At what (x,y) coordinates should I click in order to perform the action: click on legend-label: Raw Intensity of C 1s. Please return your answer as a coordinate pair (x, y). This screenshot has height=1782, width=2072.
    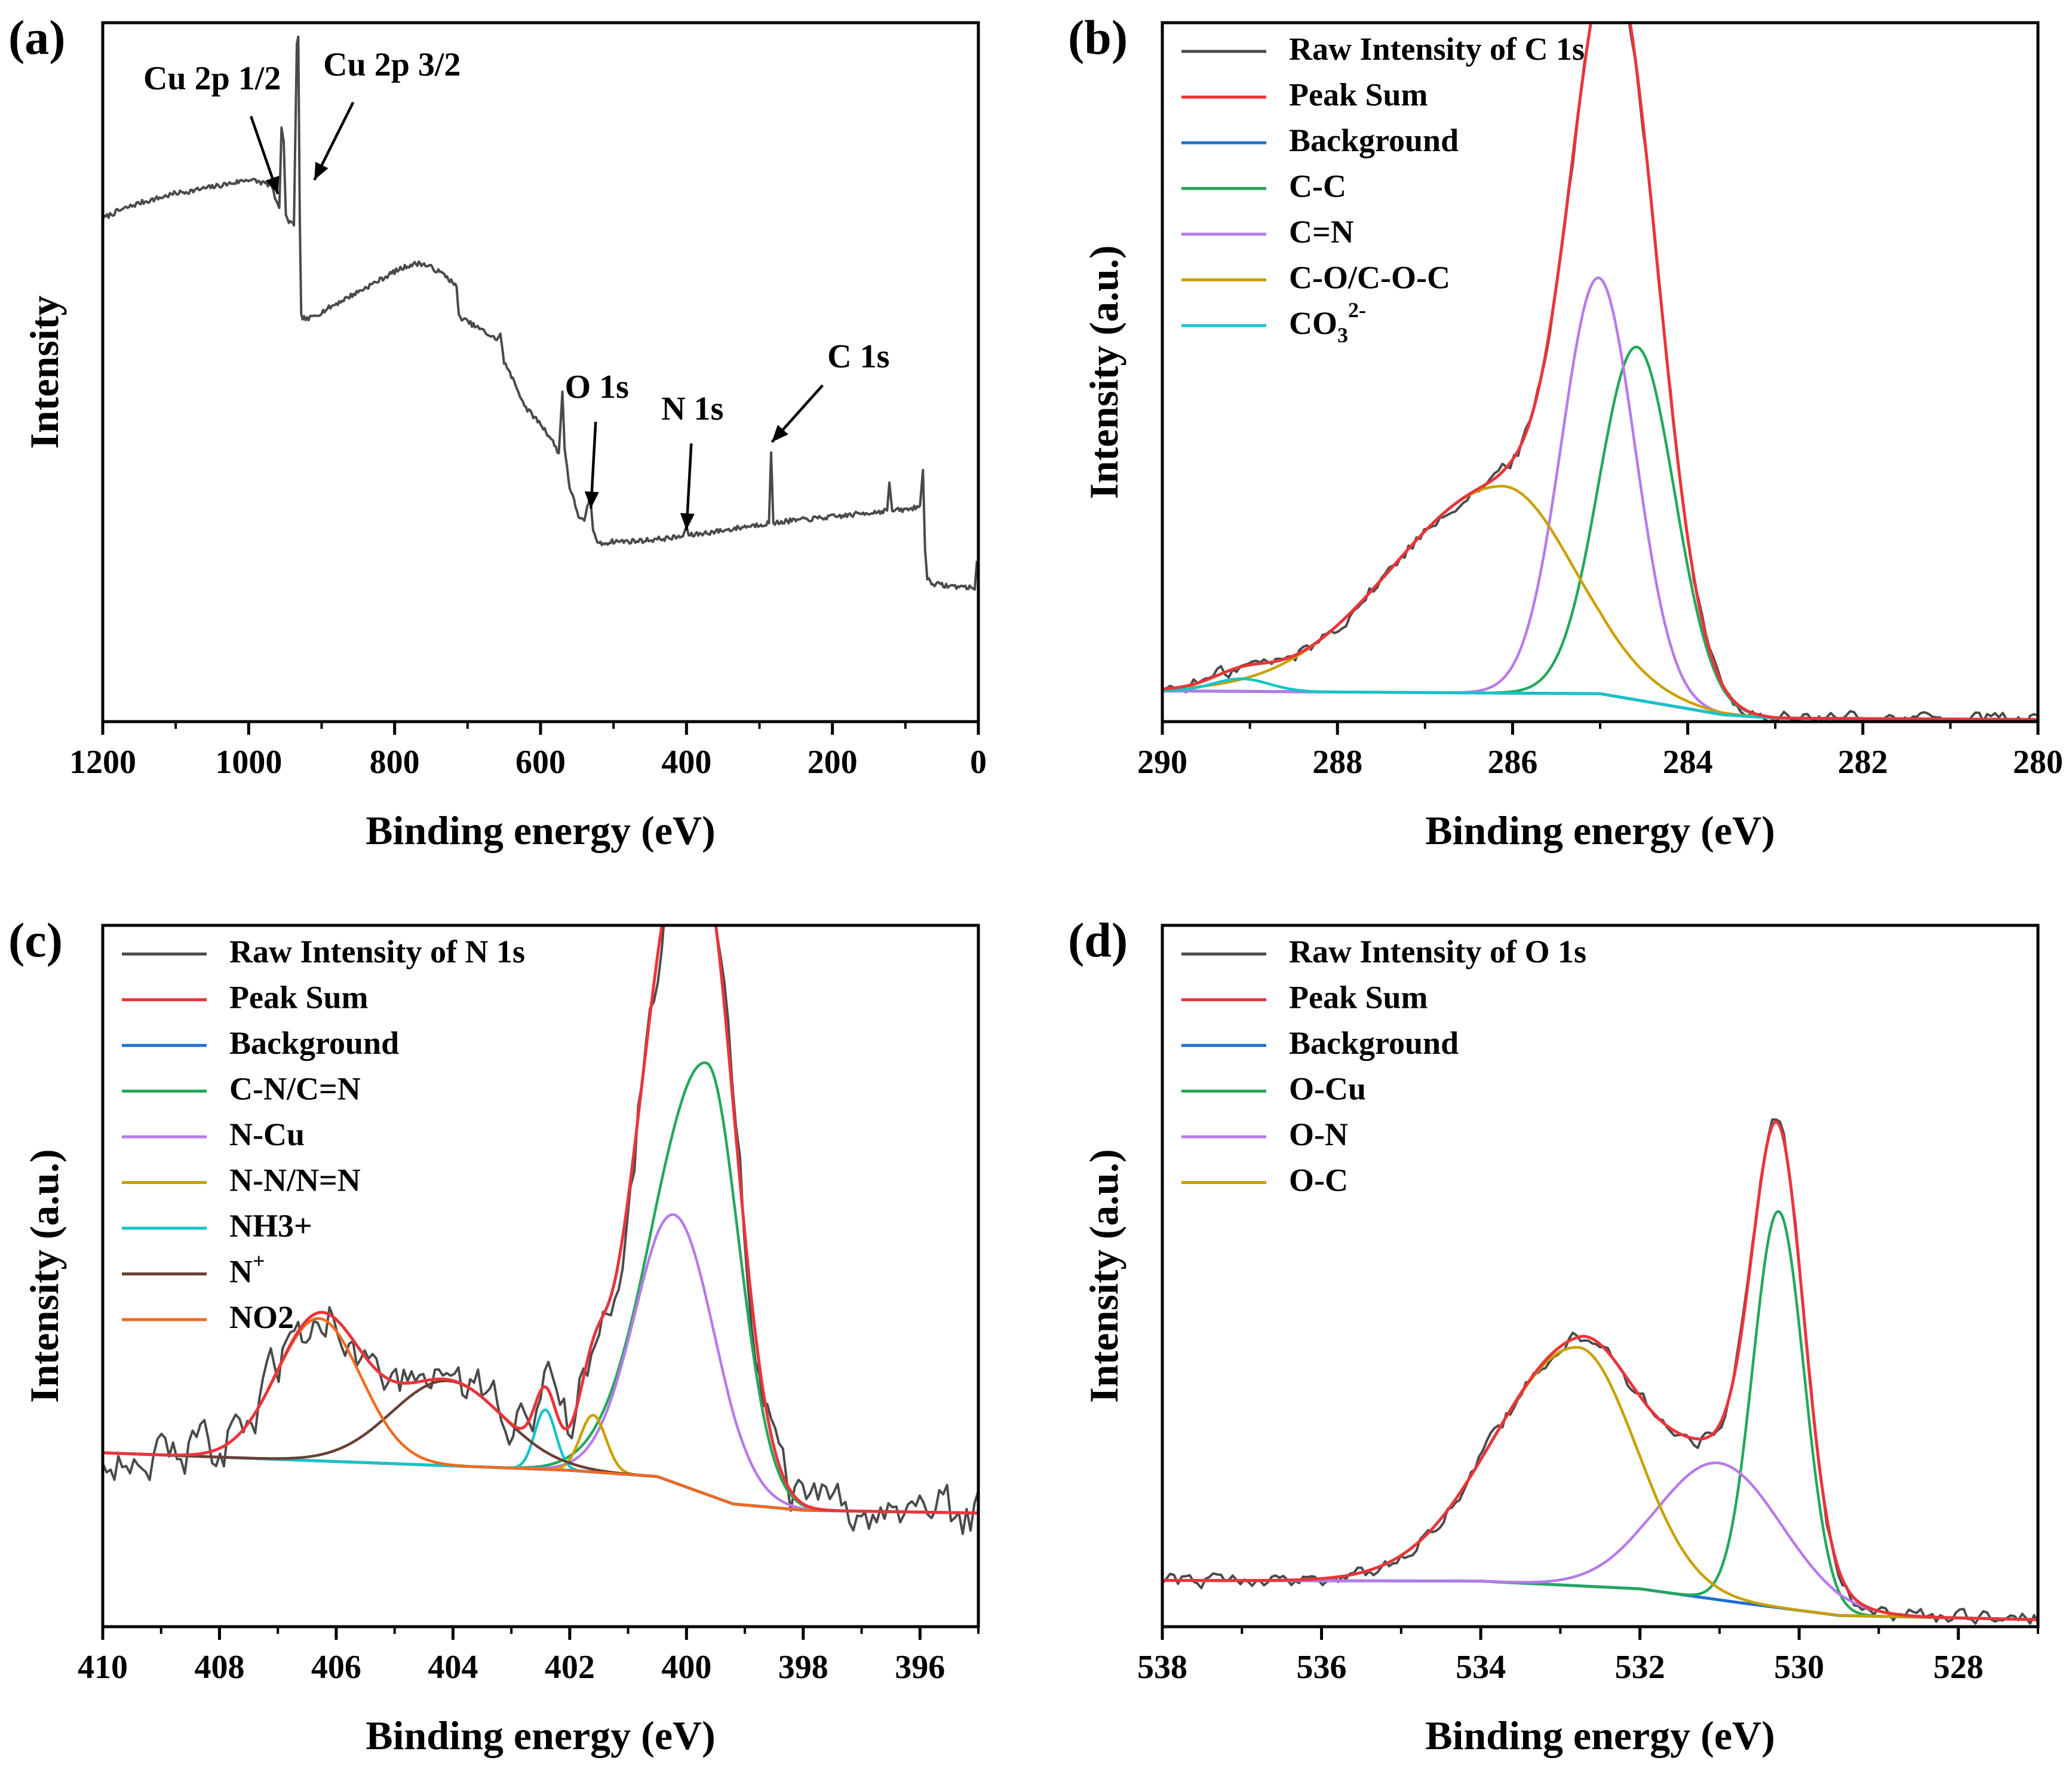
    Looking at the image, I should click on (1437, 49).